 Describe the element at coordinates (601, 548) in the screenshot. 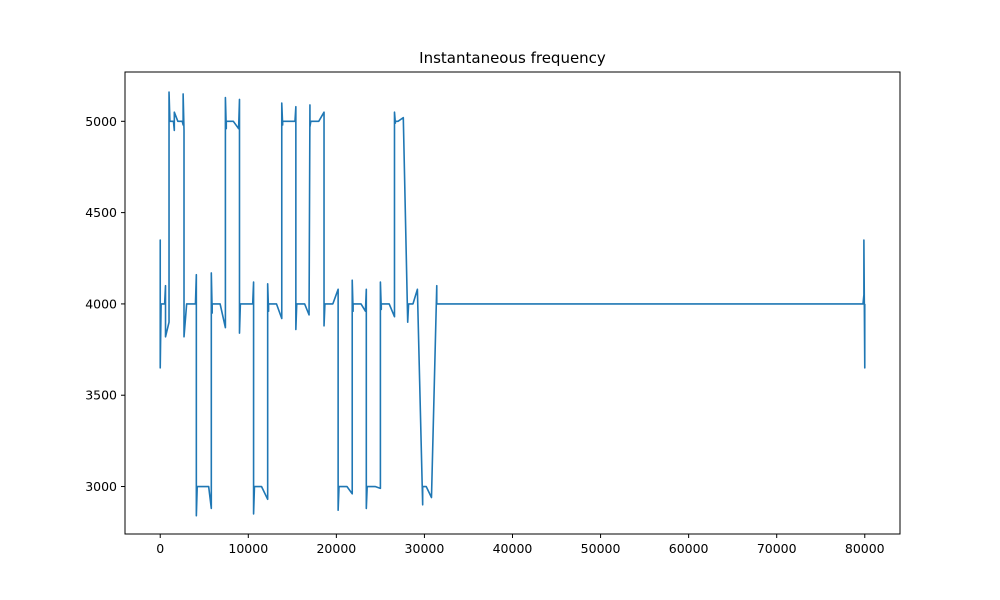

I see `x-tick-label: 50000` at that location.